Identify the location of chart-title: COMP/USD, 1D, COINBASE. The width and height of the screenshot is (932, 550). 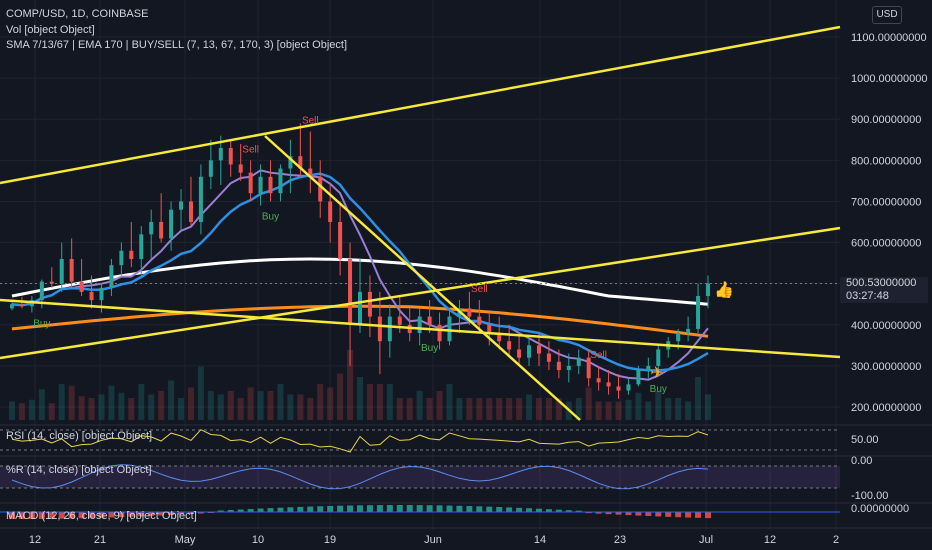
(77, 14).